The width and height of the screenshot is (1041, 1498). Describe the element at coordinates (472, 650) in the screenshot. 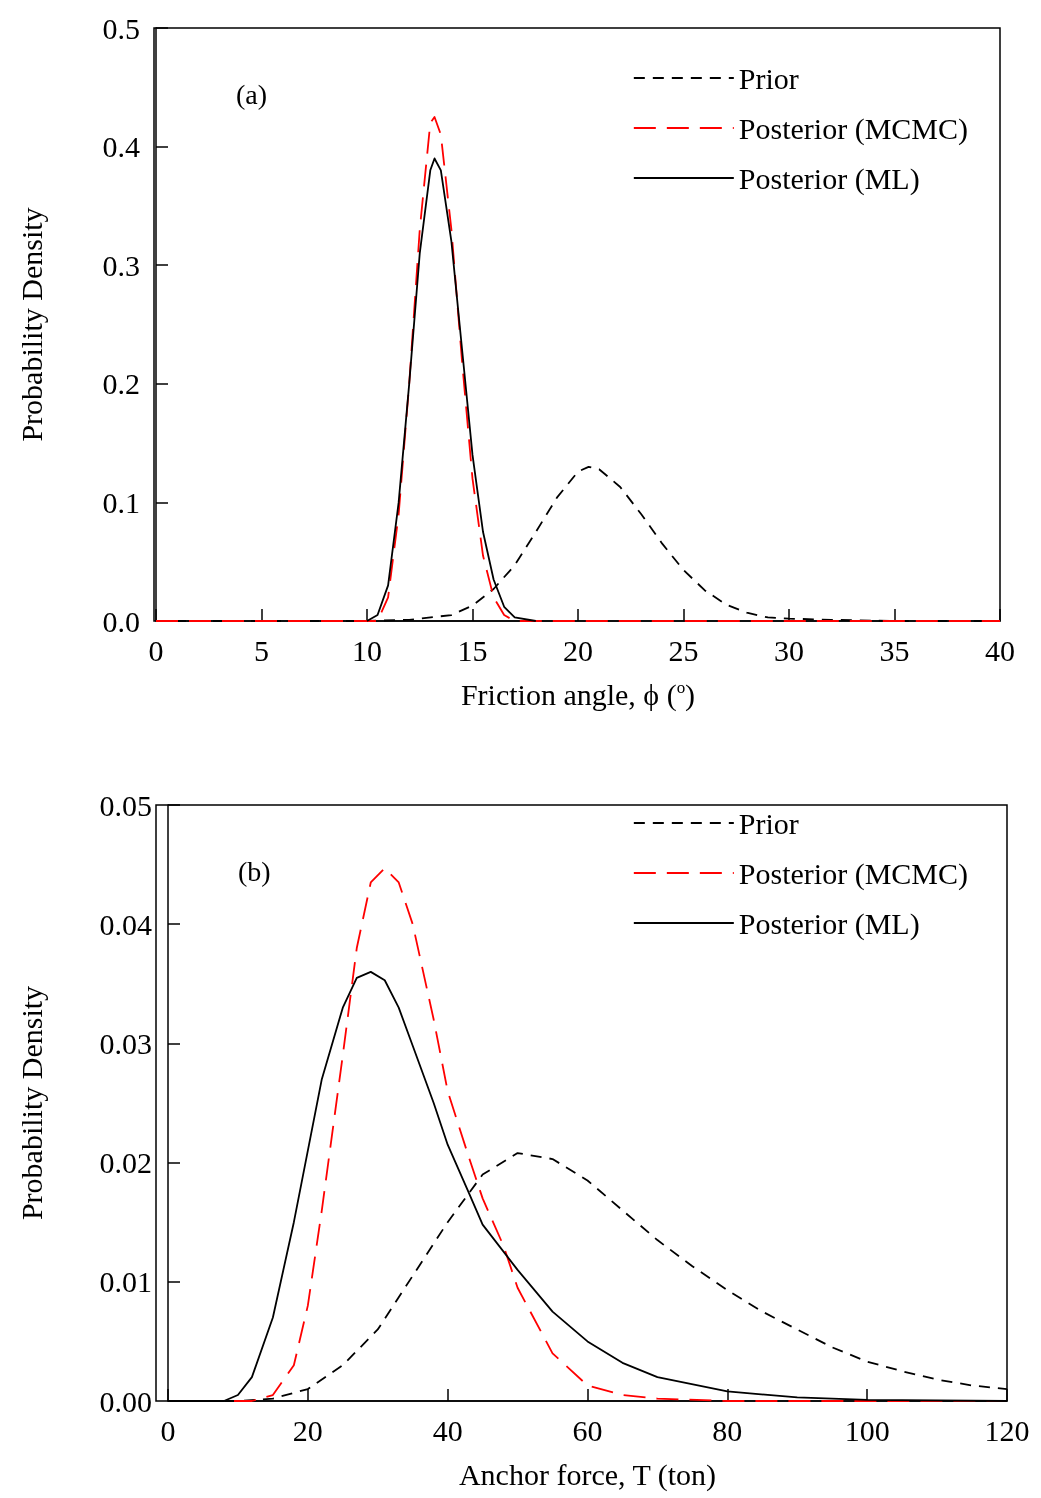

I see `x-tick-label: 15` at that location.